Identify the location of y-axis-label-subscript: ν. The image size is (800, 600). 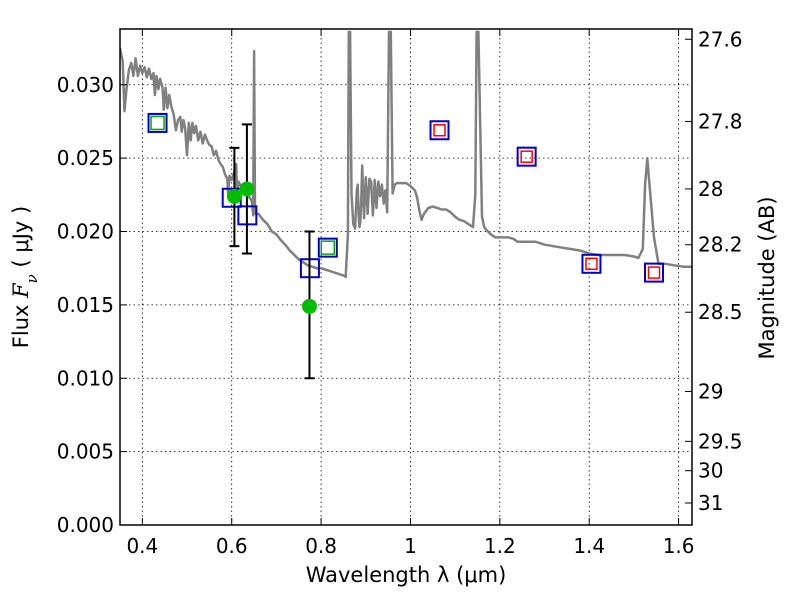
(32, 278).